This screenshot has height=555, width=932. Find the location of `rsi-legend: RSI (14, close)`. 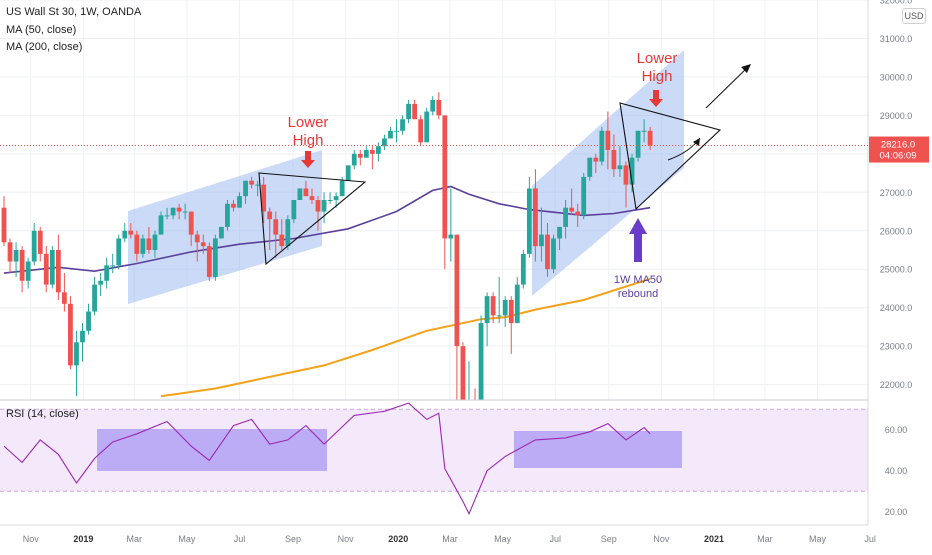

rsi-legend: RSI (14, close) is located at coordinates (42, 414).